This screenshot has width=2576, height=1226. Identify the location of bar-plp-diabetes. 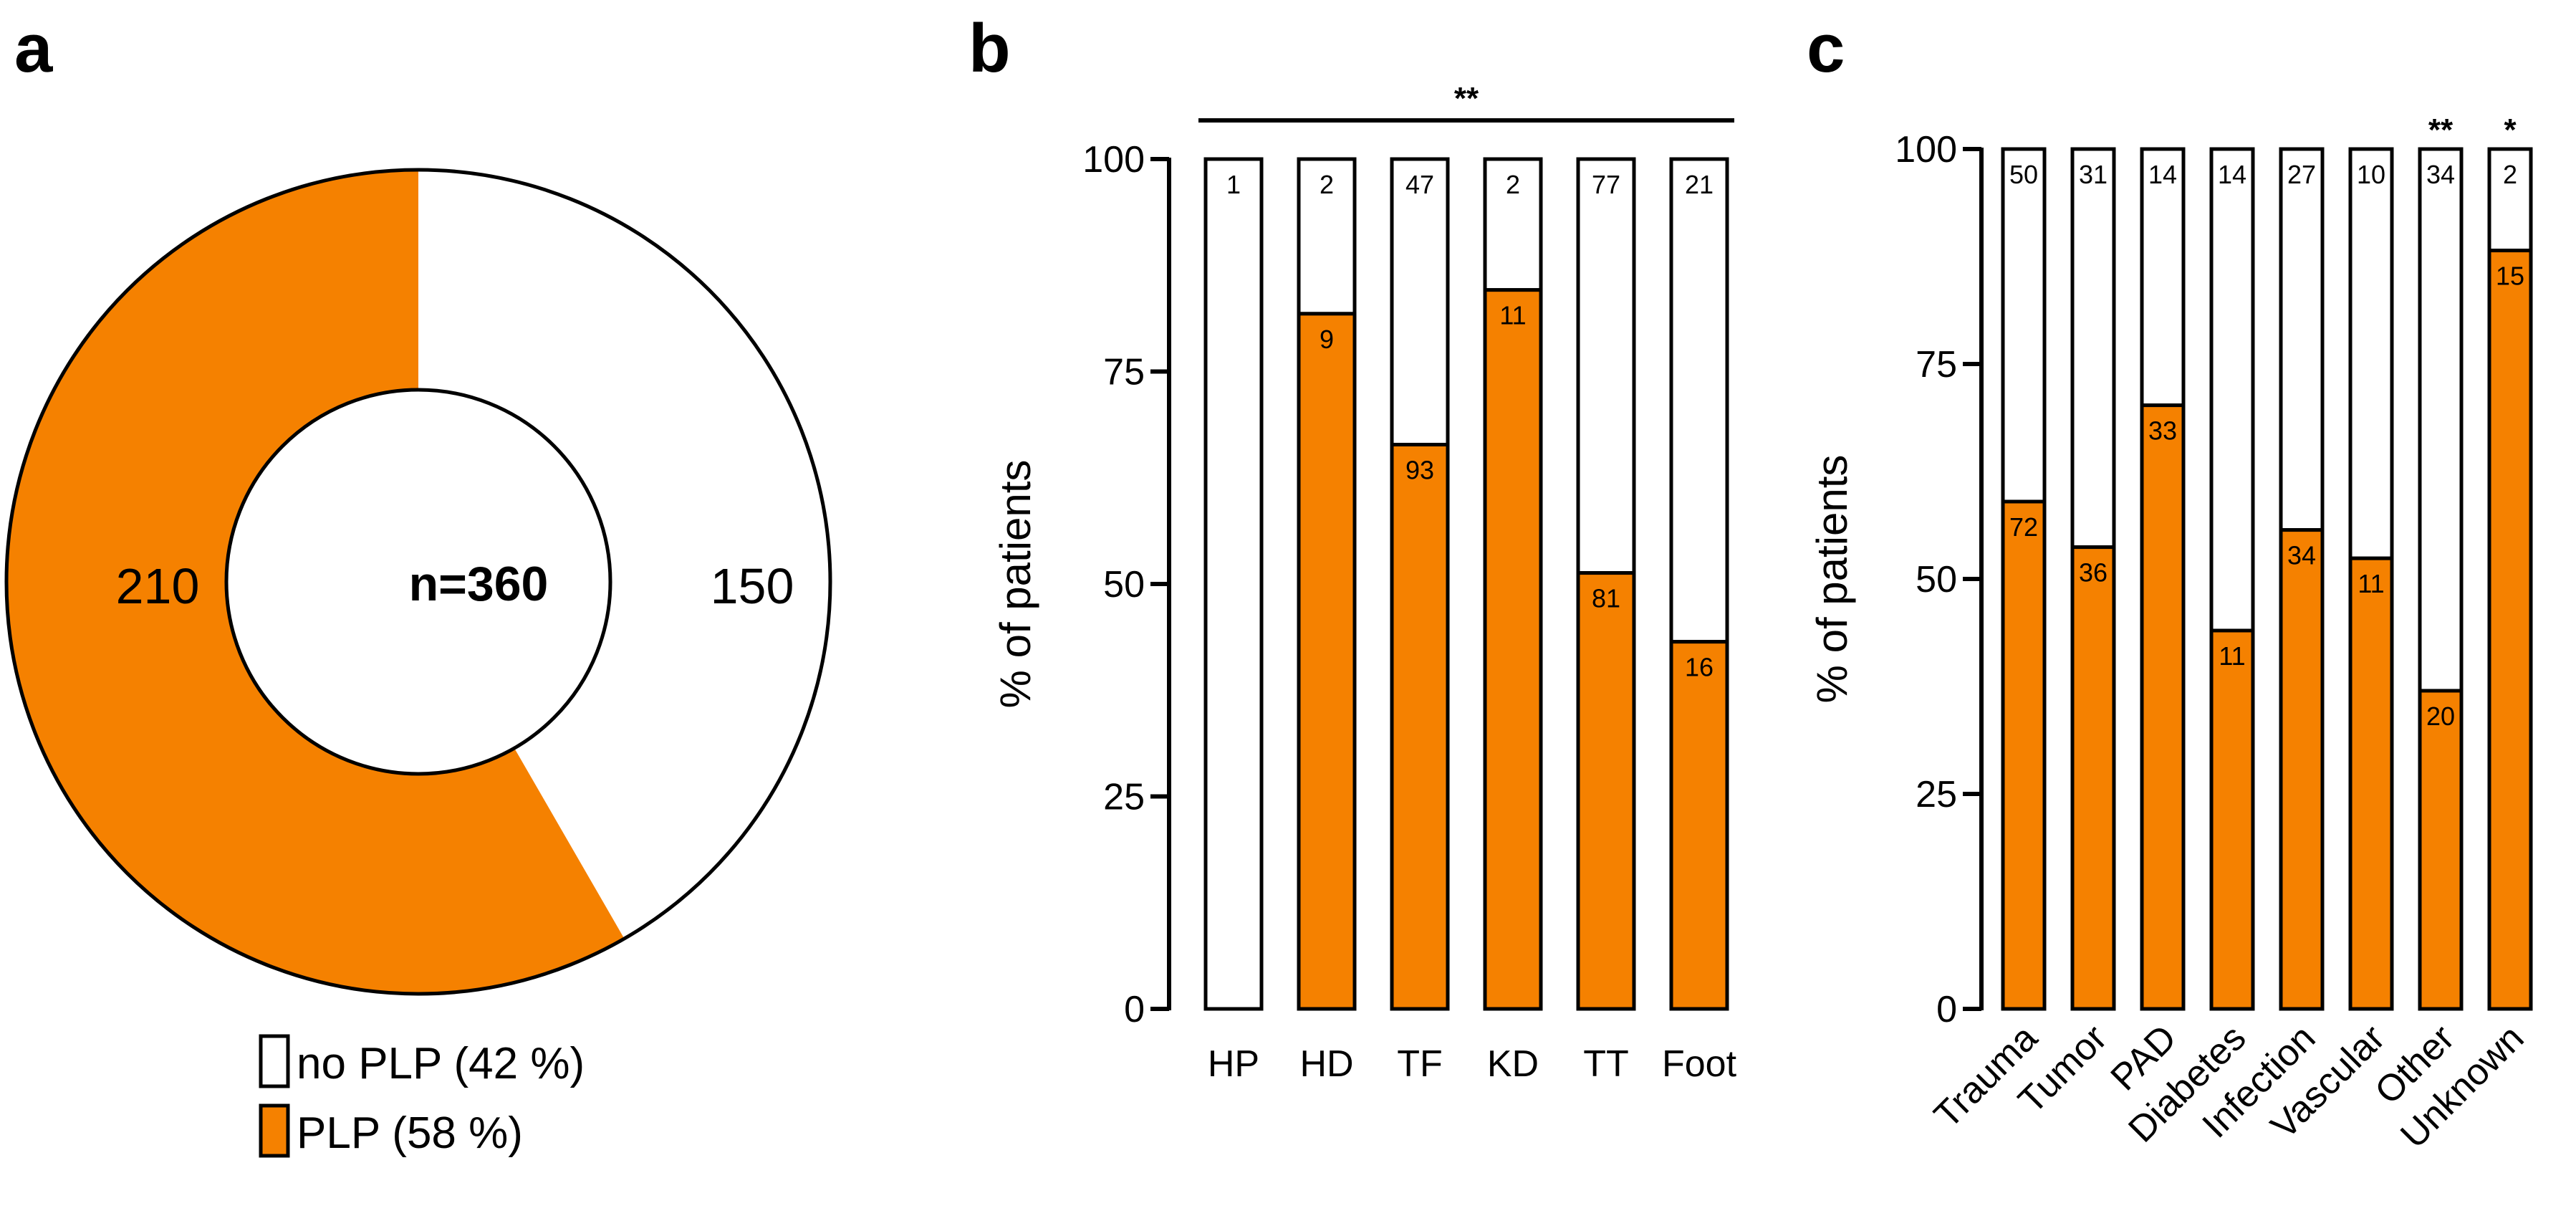
(2232, 820).